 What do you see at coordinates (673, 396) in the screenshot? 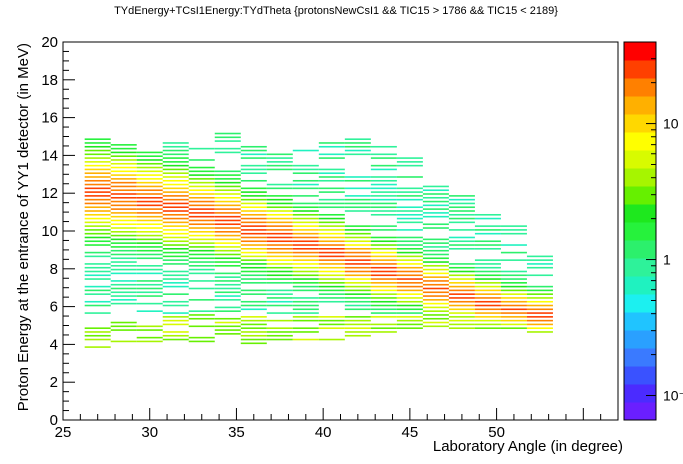
I see `z-tick-label: 10⁻¹` at bounding box center [673, 396].